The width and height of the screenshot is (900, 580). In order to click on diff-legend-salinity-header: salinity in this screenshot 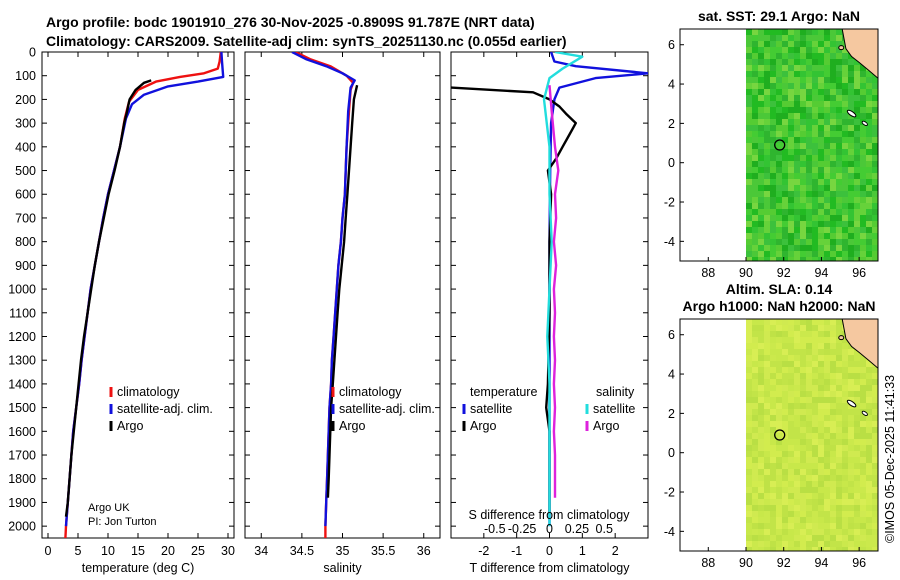, I will do `click(615, 392)`.